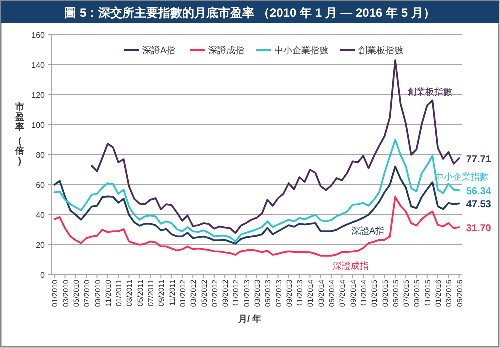  What do you see at coordinates (430, 92) in the screenshot?
I see `annotation: 創業板指數` at bounding box center [430, 92].